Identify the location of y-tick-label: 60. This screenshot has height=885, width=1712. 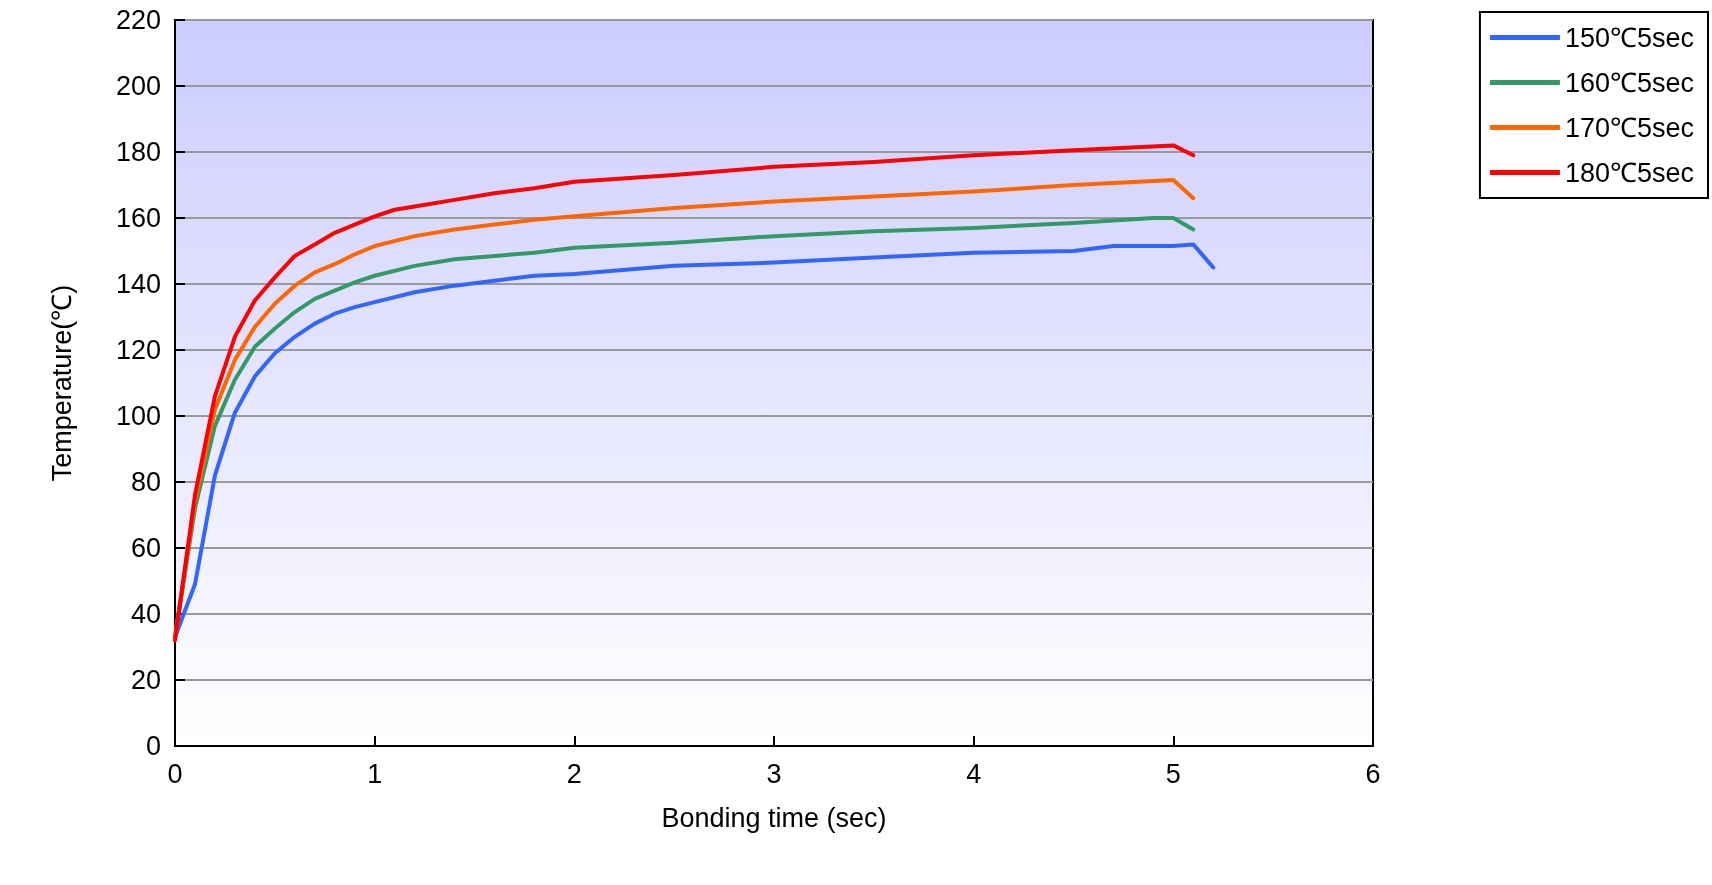
(145, 548).